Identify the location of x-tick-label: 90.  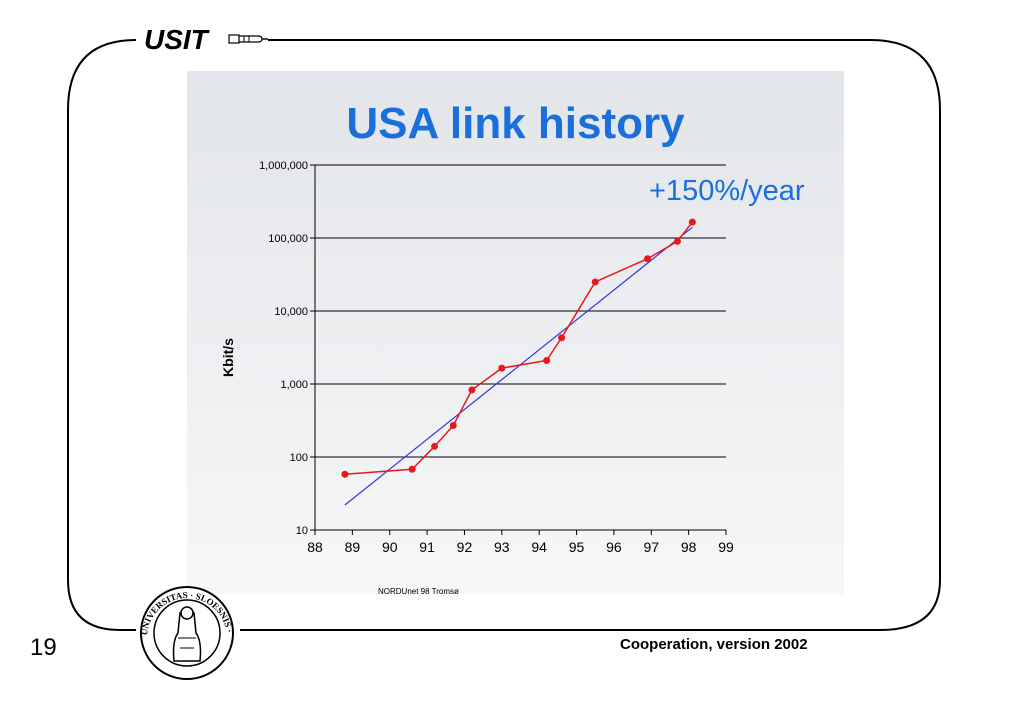
(390, 547).